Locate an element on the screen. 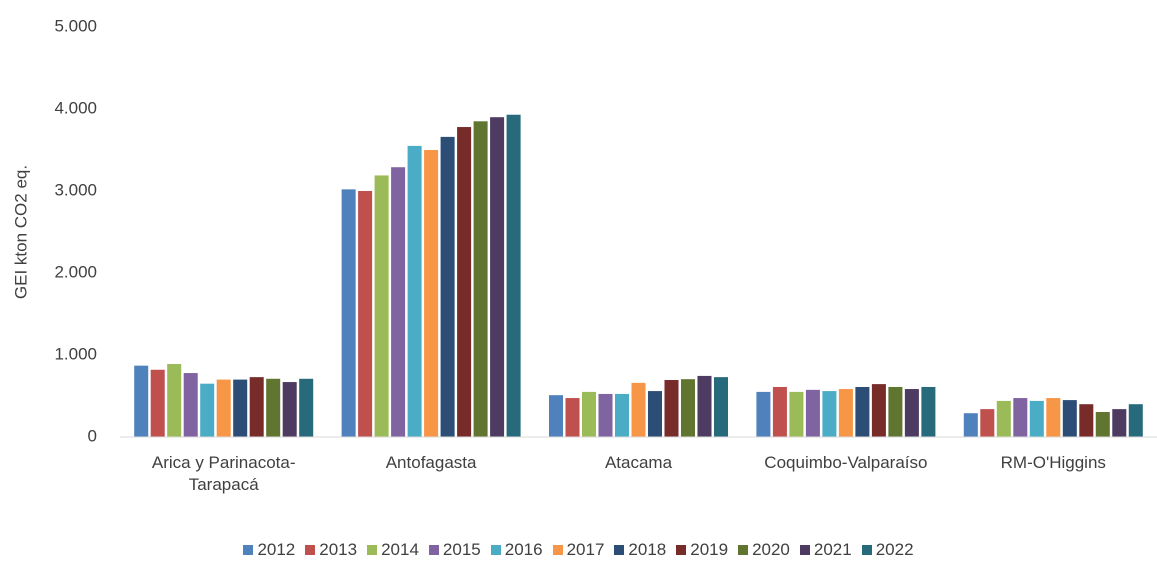  y-tick-label: 1.000 is located at coordinates (75, 353).